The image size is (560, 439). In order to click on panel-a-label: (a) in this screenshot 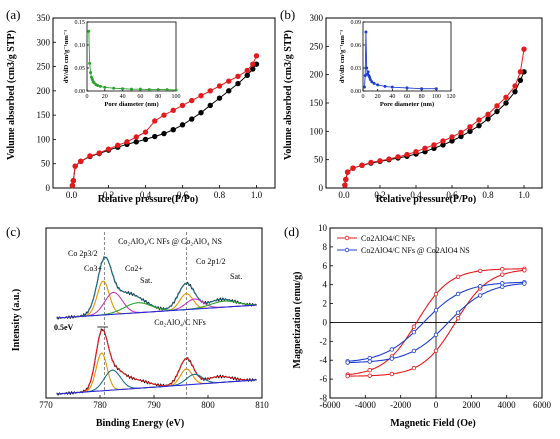, I will do `click(13, 14)`.